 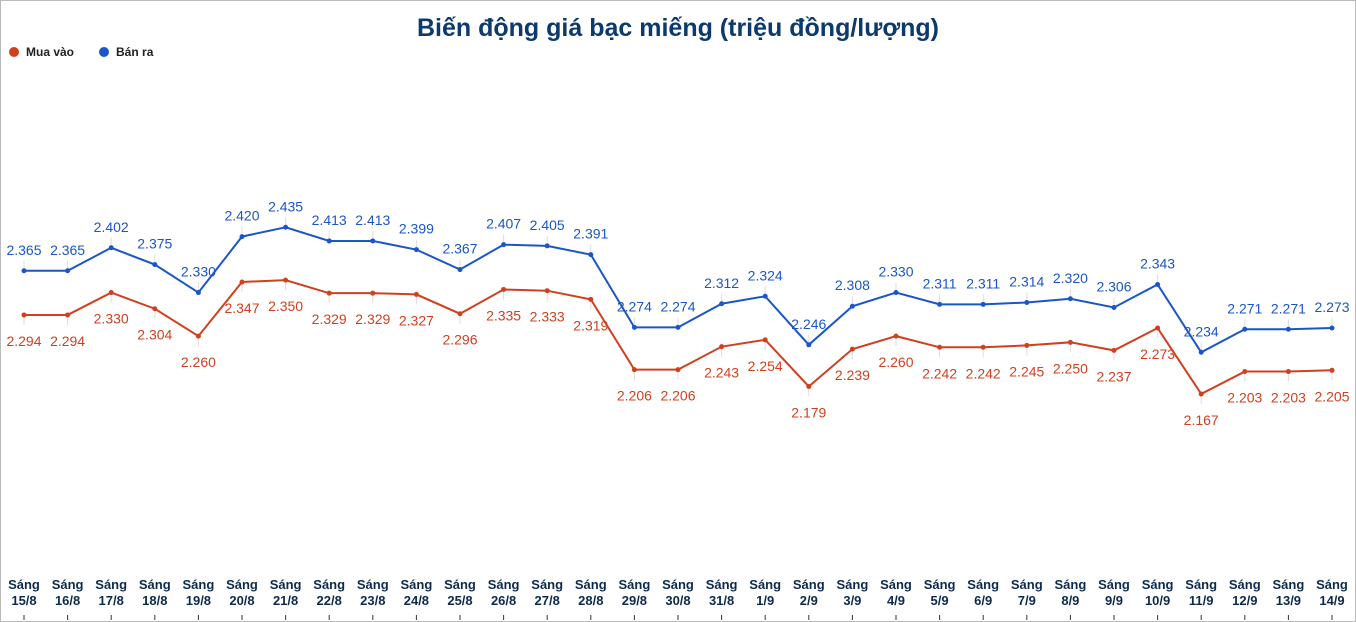 What do you see at coordinates (1244, 592) in the screenshot?
I see `x-tick-label: Sáng 12/9` at bounding box center [1244, 592].